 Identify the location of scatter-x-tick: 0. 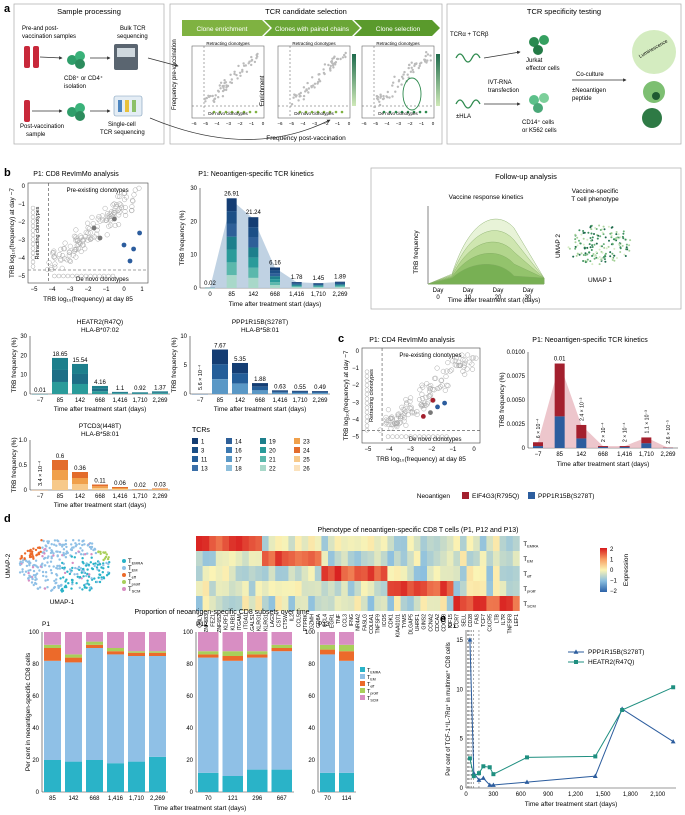
(474, 450).